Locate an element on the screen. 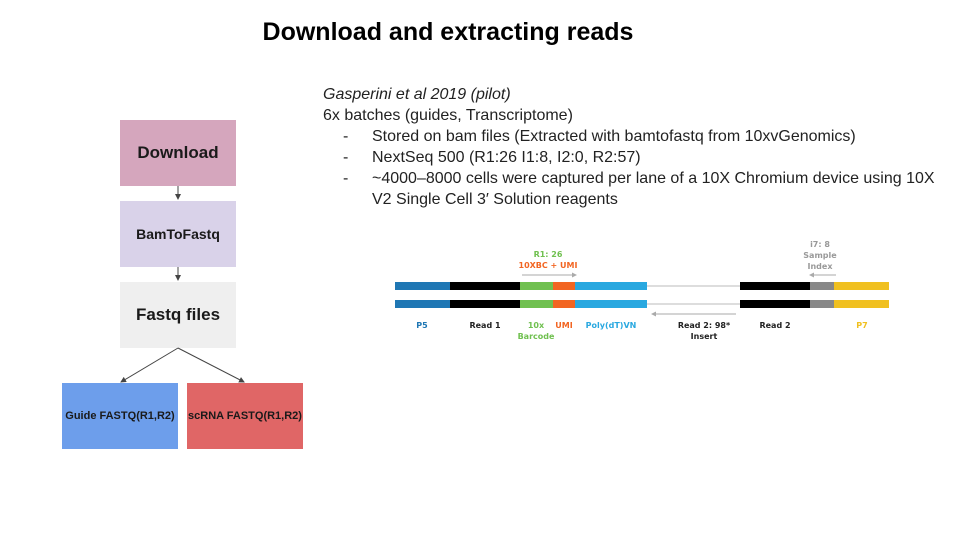  page-title: Download and extracting reads is located at coordinates (448, 32).